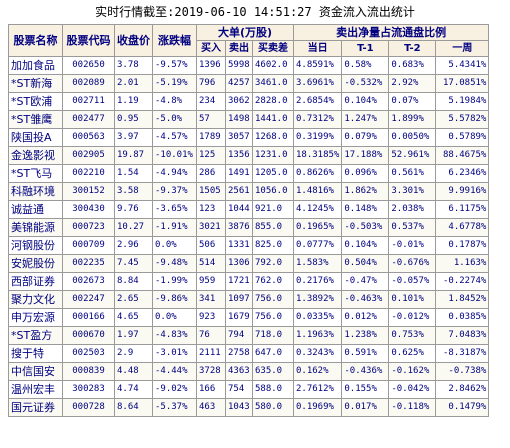 The width and height of the screenshot is (510, 448). I want to click on col-header-name: 股票名称, so click(35, 40).